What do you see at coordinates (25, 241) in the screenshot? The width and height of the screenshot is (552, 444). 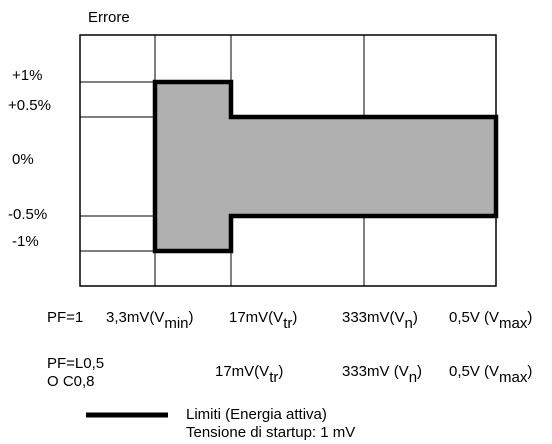 I see `y-label-minus1: -1%` at bounding box center [25, 241].